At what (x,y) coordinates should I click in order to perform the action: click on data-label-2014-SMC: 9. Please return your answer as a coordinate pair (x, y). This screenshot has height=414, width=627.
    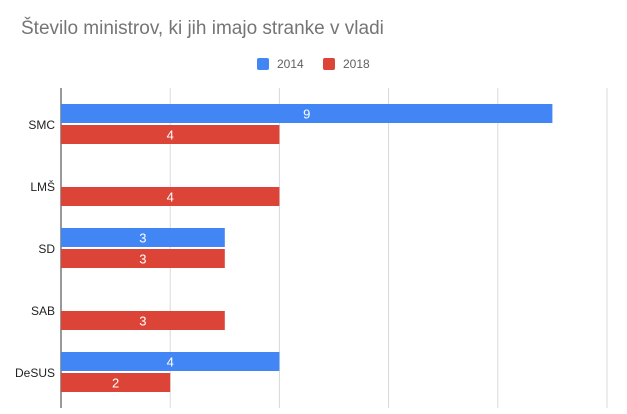
    Looking at the image, I should click on (306, 114).